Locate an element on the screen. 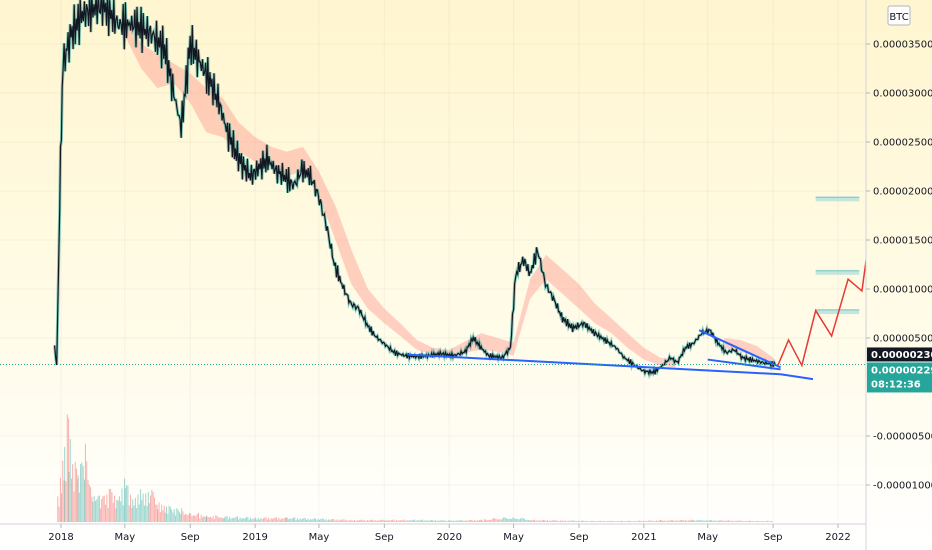 This screenshot has width=932, height=550. price-axis-tick-label: 0.00001500 is located at coordinates (902, 241).